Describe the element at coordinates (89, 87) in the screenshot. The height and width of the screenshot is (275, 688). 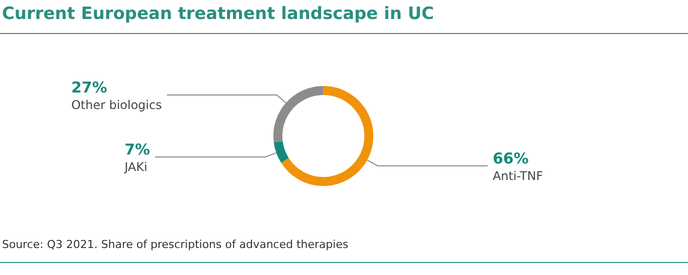
I see `data-label: 27%` at that location.